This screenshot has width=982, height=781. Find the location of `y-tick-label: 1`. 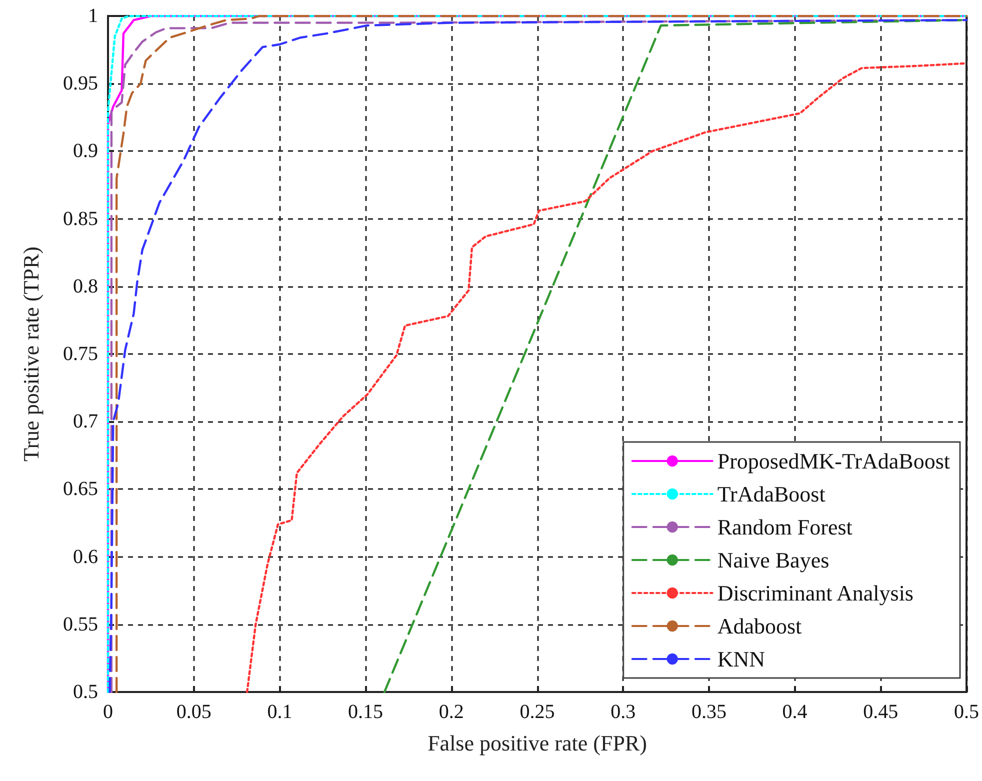

y-tick-label: 1 is located at coordinates (93, 16).